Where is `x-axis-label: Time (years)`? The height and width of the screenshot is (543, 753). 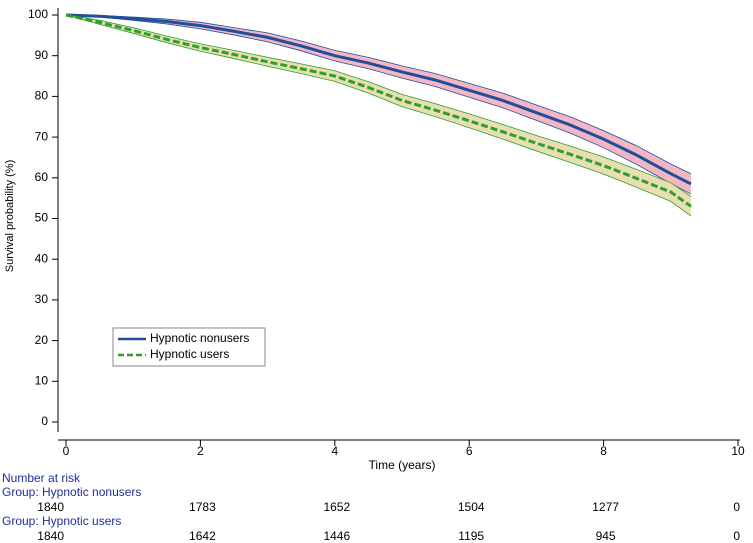 x-axis-label: Time (years) is located at coordinates (402, 465).